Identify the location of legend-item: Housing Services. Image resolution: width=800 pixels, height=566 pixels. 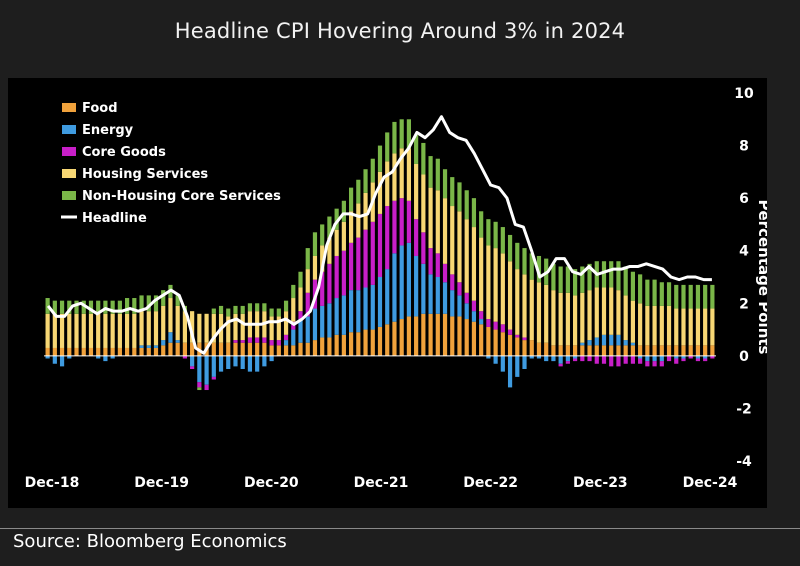
(135, 174).